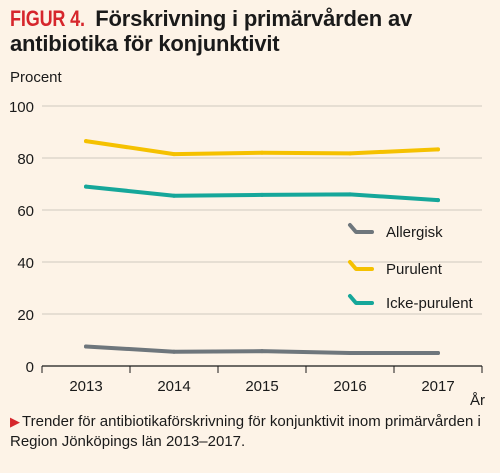  Describe the element at coordinates (173, 386) in the screenshot. I see `x-tick-label: 2014` at that location.